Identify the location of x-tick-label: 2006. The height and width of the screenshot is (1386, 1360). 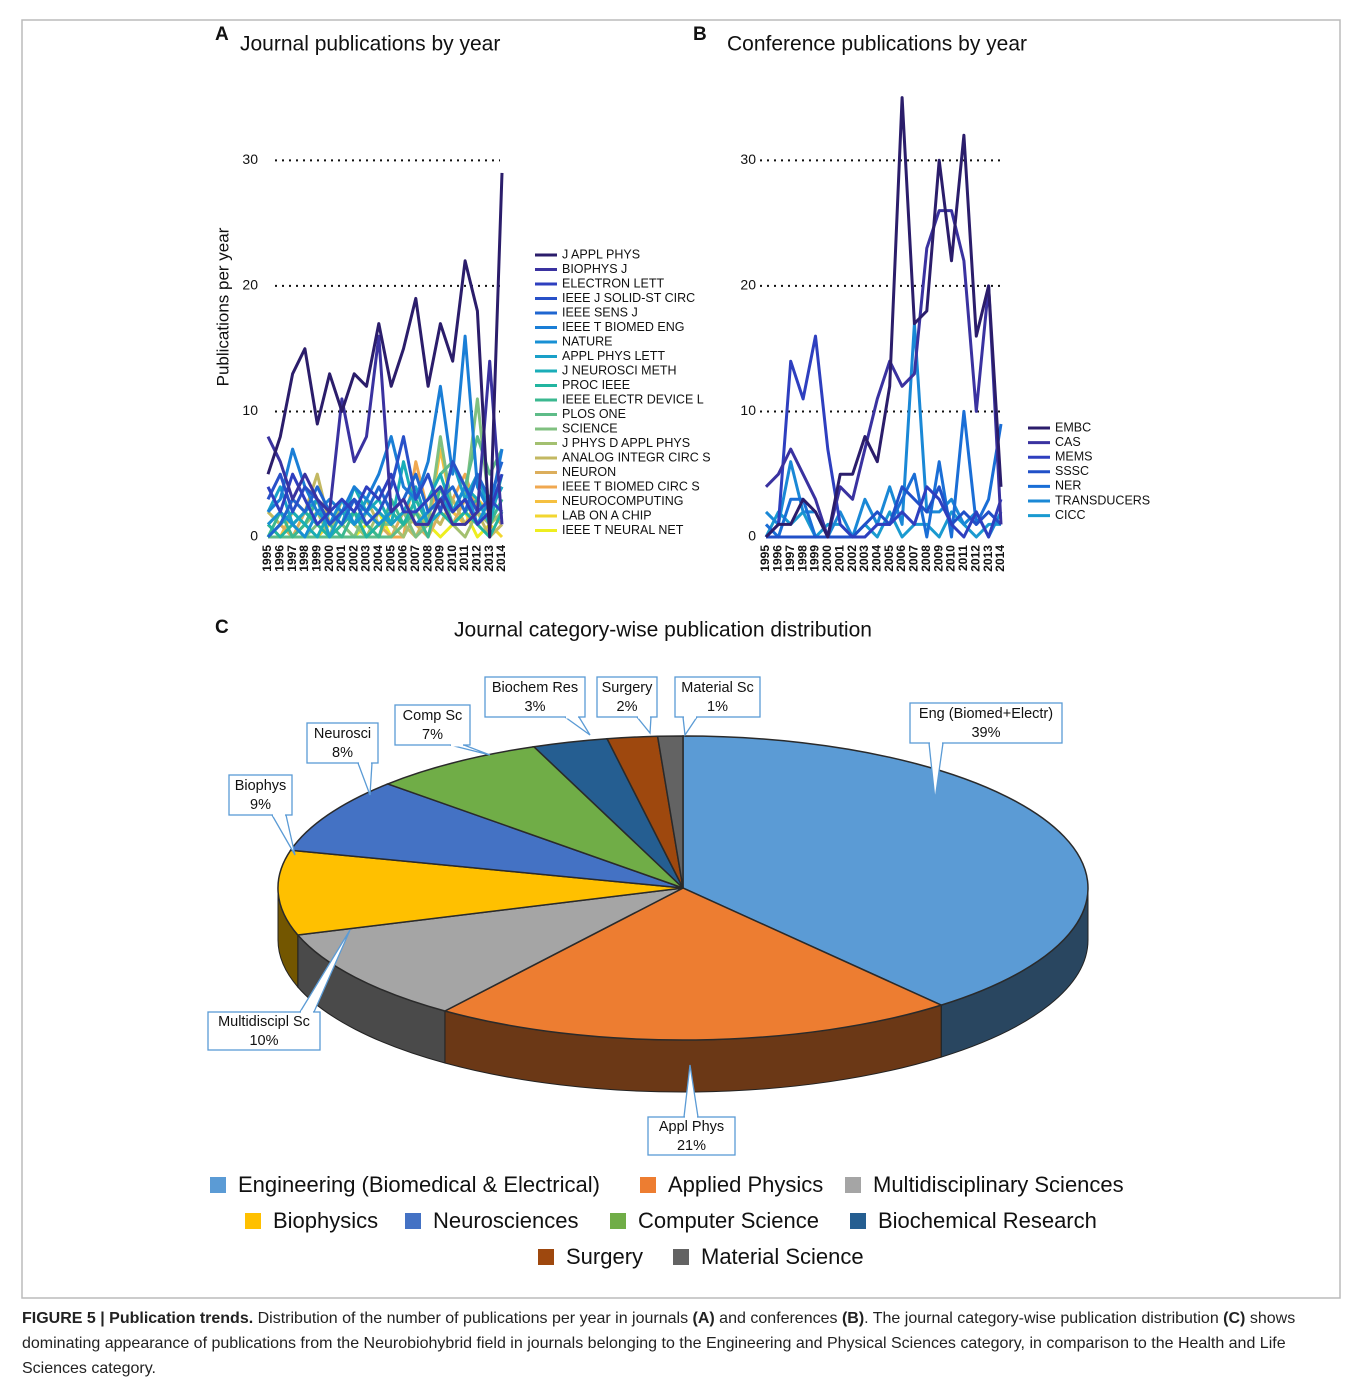
(403, 558).